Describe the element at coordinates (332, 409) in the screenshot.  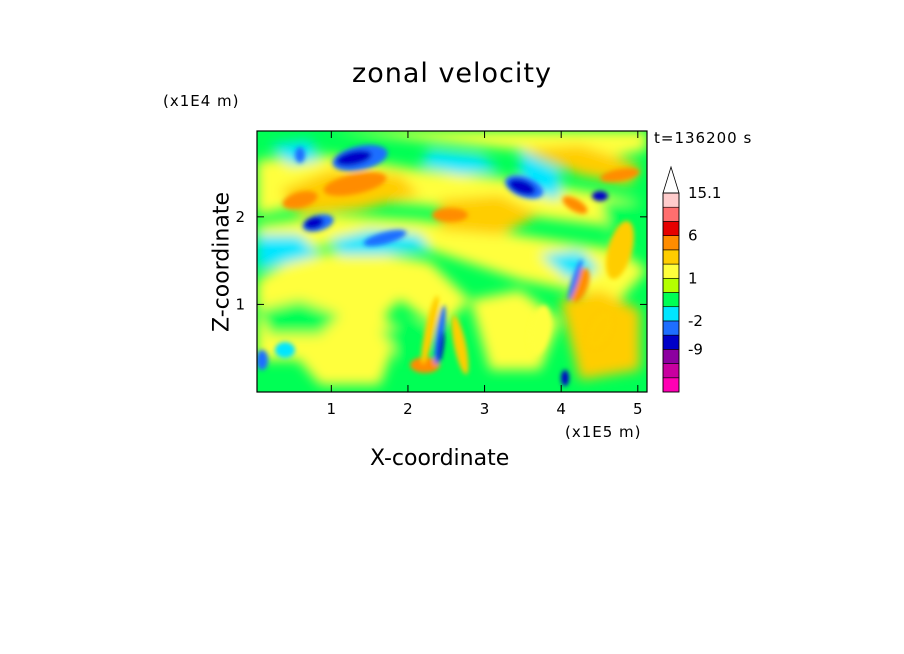
I see `x-tick-label: 1` at that location.